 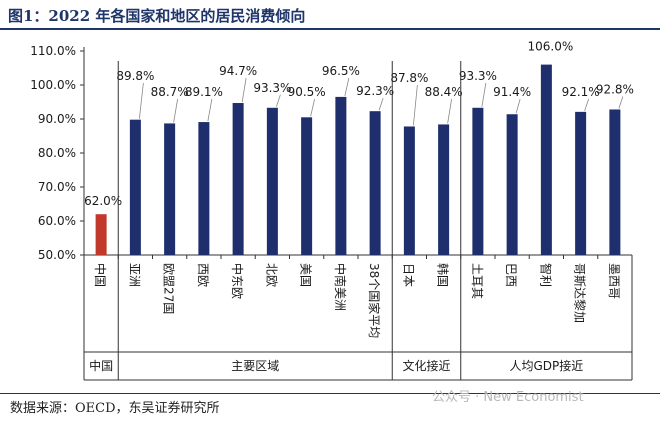 What do you see at coordinates (511, 275) in the screenshot?
I see `category-label-12: 巴西` at bounding box center [511, 275].